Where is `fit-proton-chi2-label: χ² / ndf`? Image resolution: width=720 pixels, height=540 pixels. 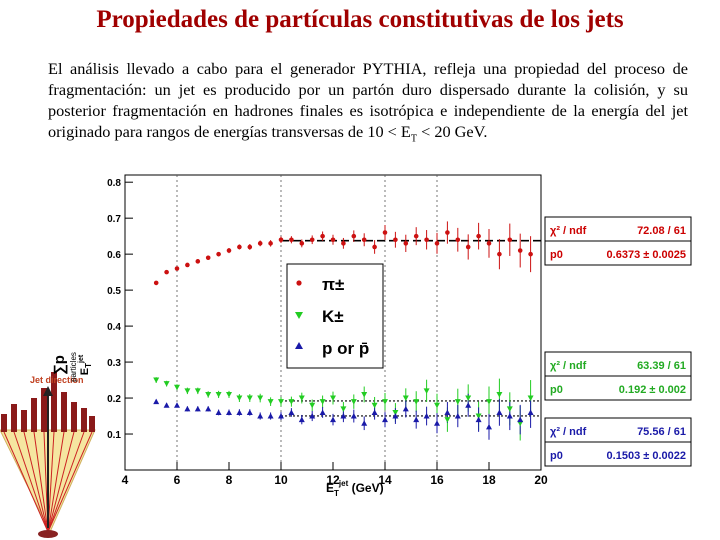
fit-proton-chi2-label: χ² / ndf is located at coordinates (568, 432).